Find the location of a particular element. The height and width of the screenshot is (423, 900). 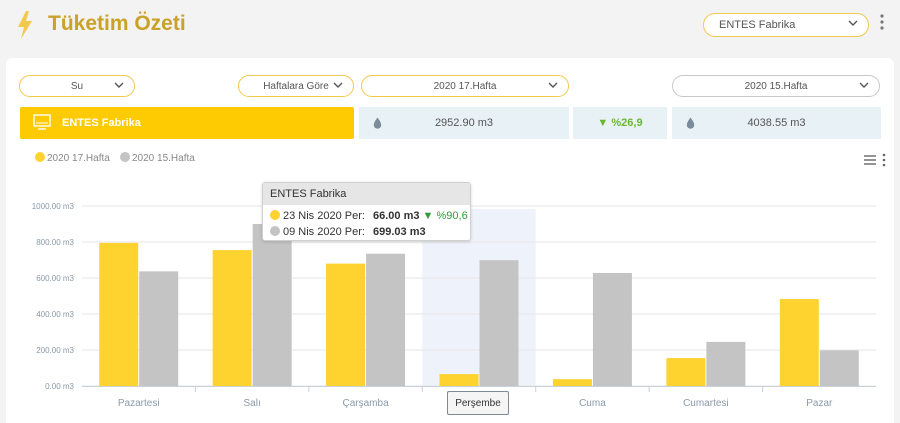

site-tile-label: ENTES Fabrika is located at coordinates (101, 123).